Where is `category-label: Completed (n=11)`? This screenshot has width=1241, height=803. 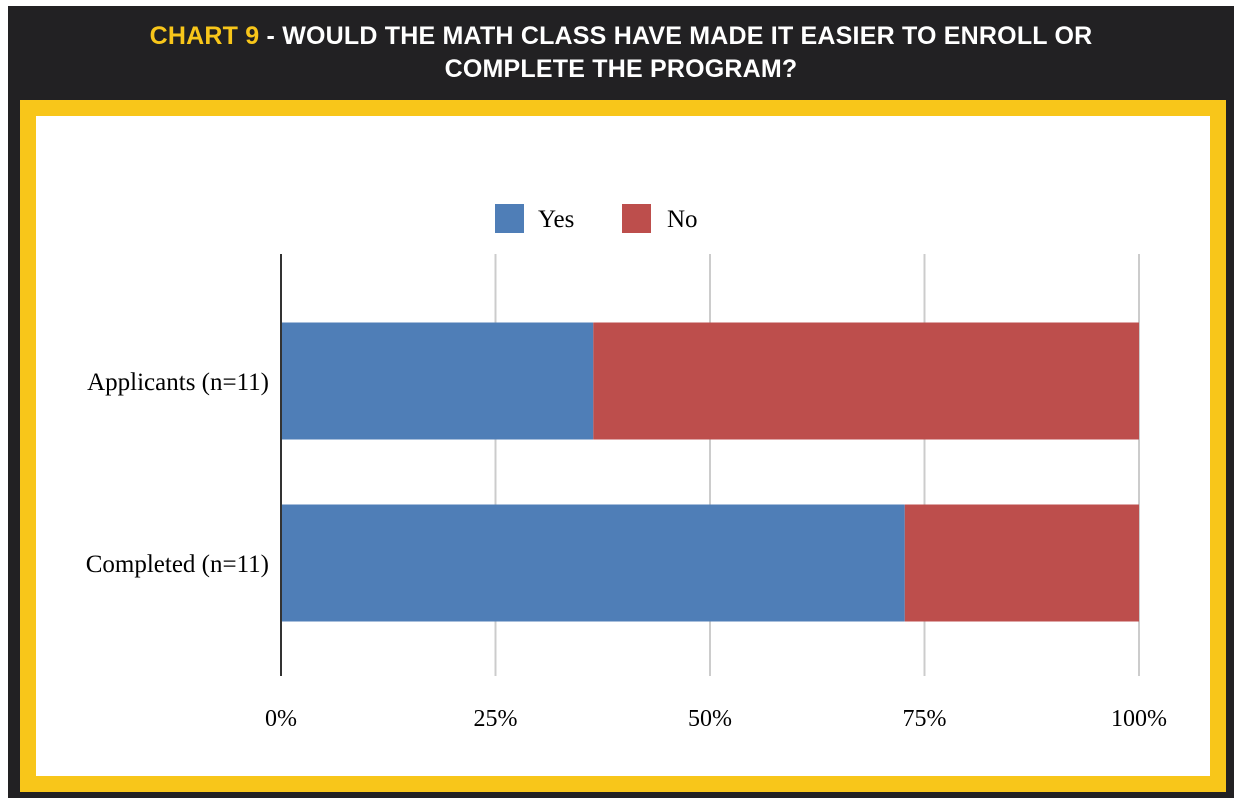
category-label: Completed (n=11) is located at coordinates (177, 564).